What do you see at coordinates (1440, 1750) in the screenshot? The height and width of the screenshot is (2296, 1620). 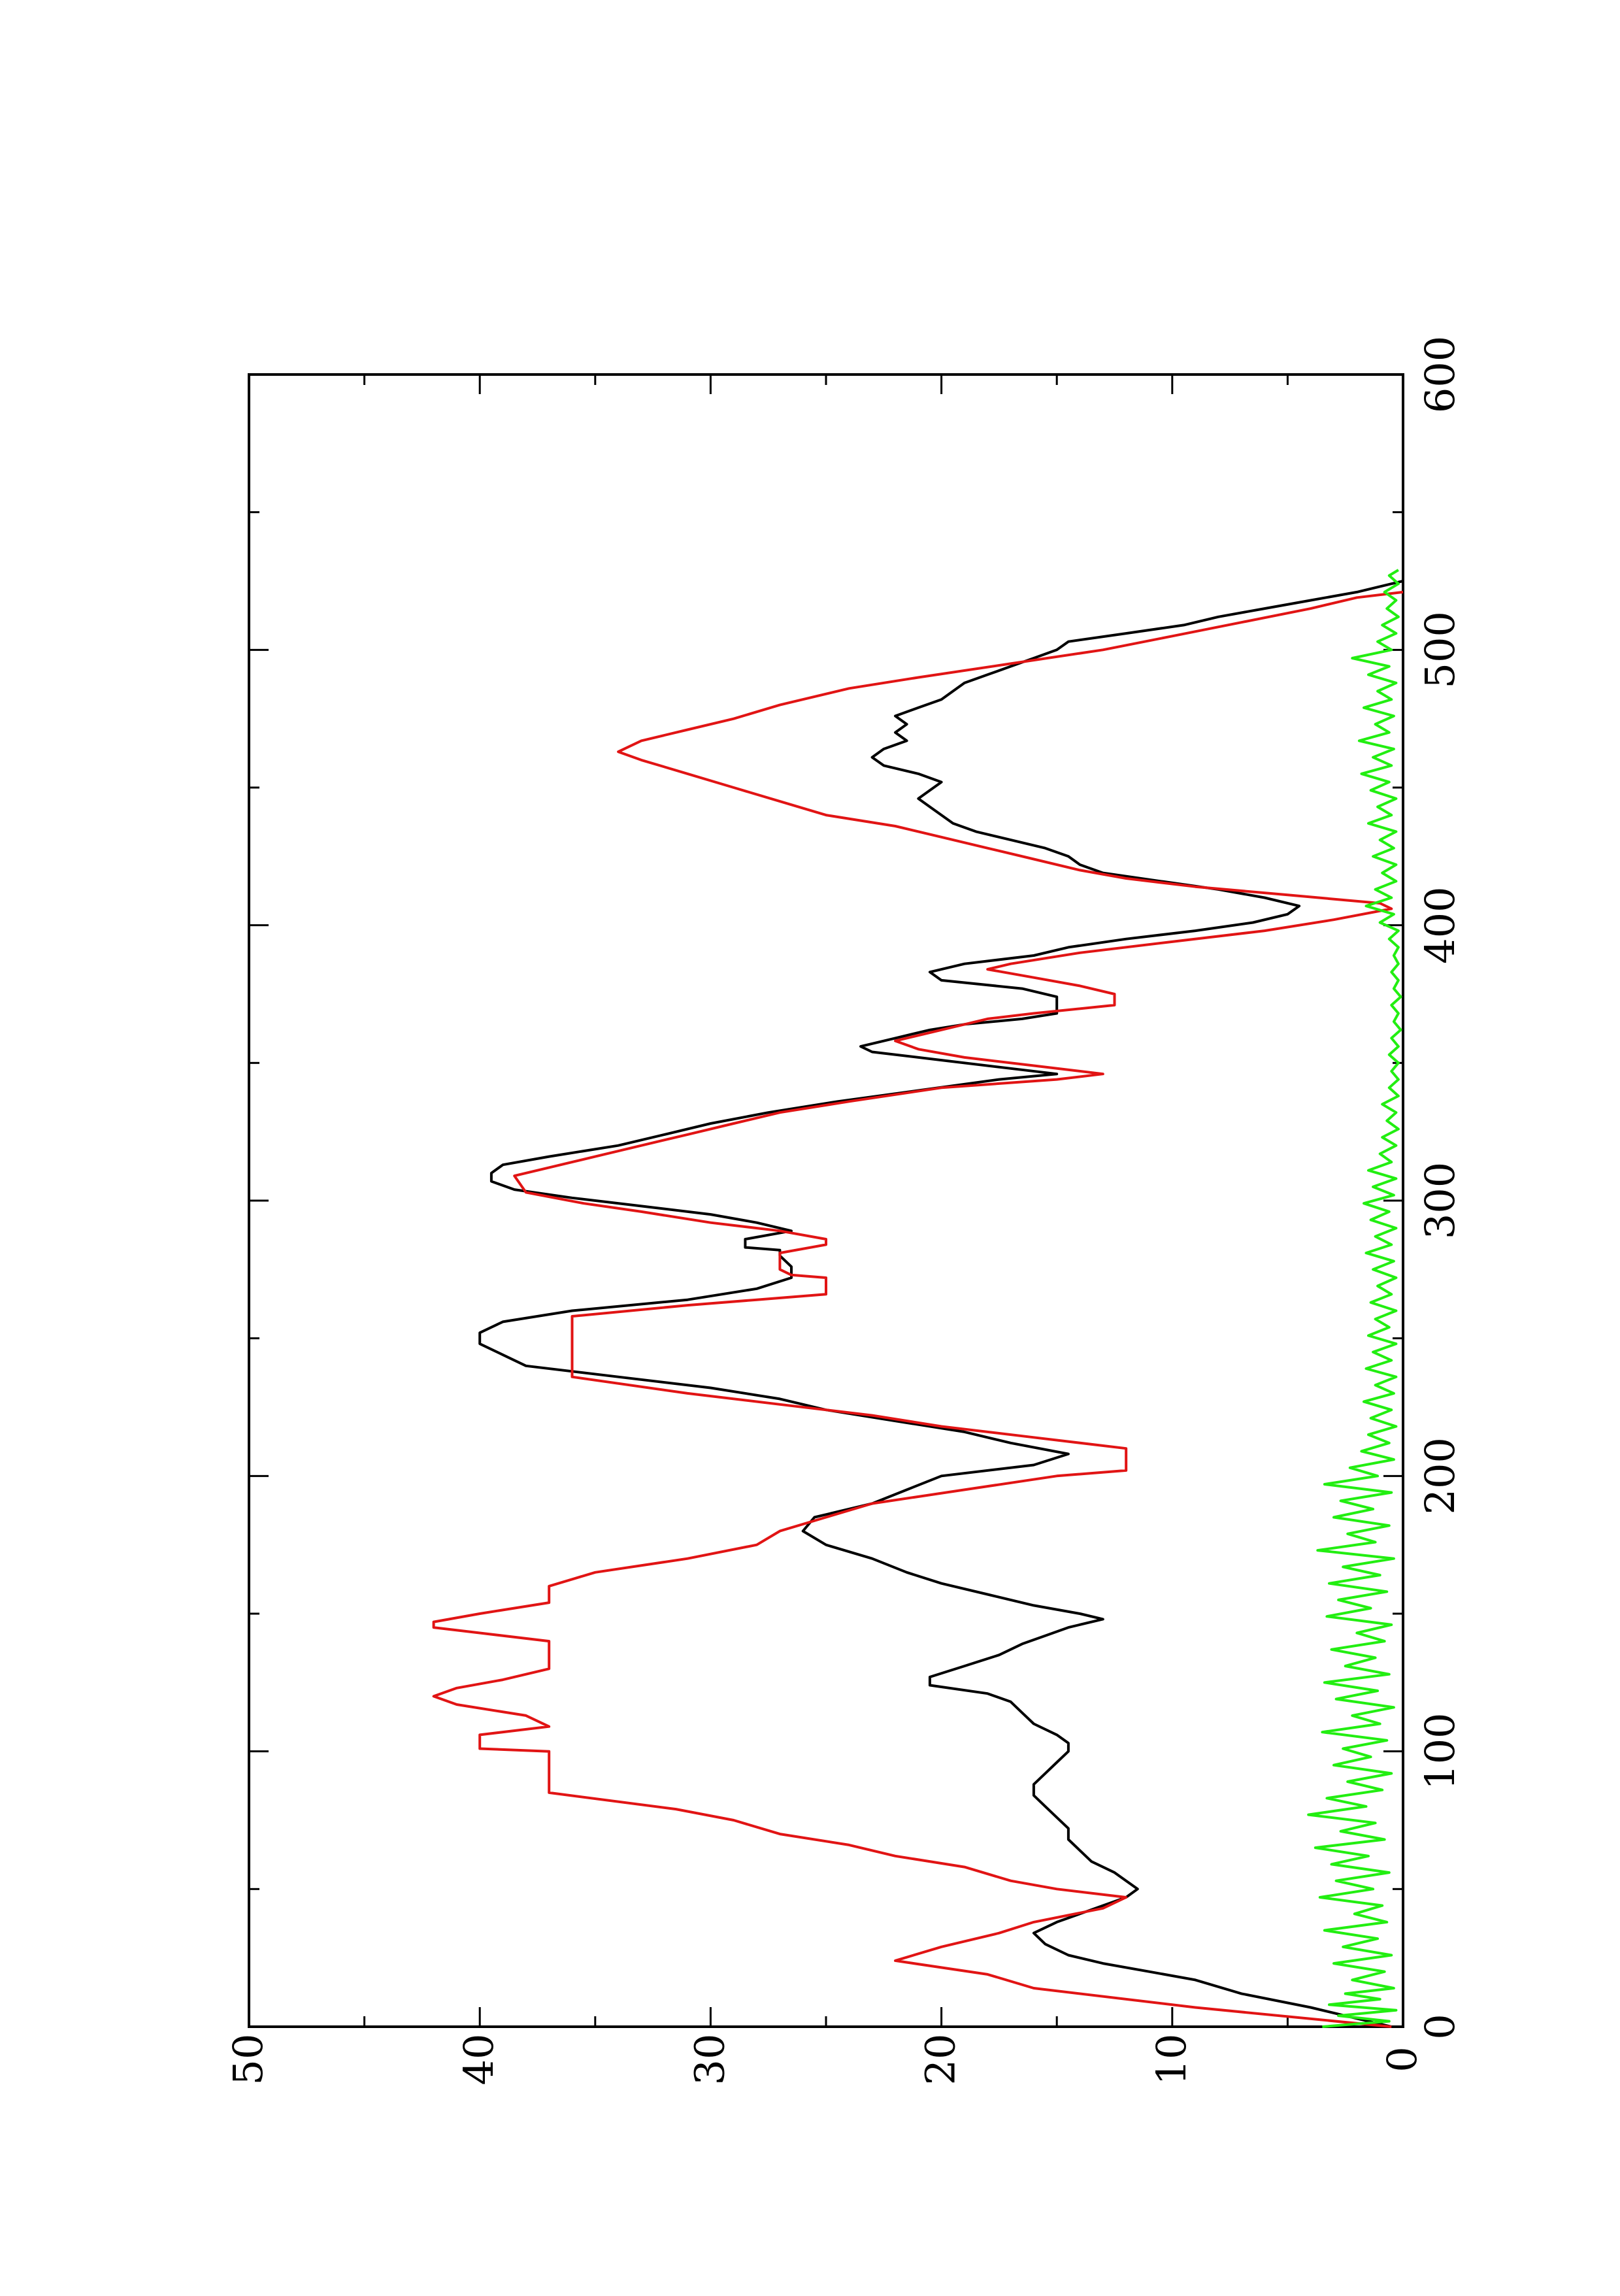 I see `x-tick-label: 100` at bounding box center [1440, 1750].